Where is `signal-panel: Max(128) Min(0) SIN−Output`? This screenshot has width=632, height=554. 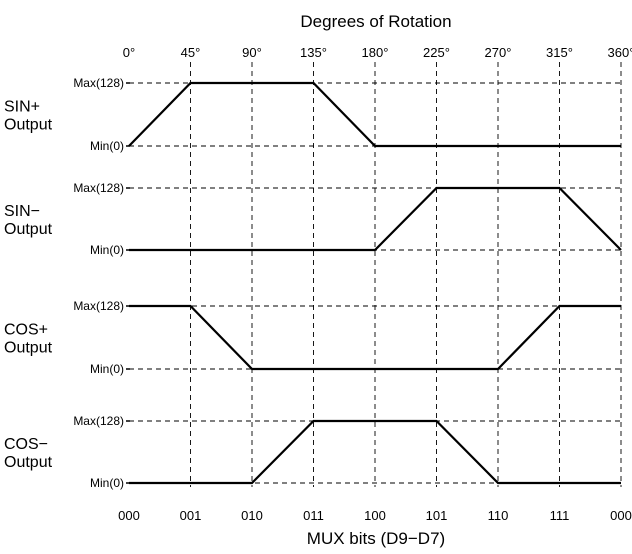 signal-panel: Max(128) Min(0) SIN−Output is located at coordinates (313, 219).